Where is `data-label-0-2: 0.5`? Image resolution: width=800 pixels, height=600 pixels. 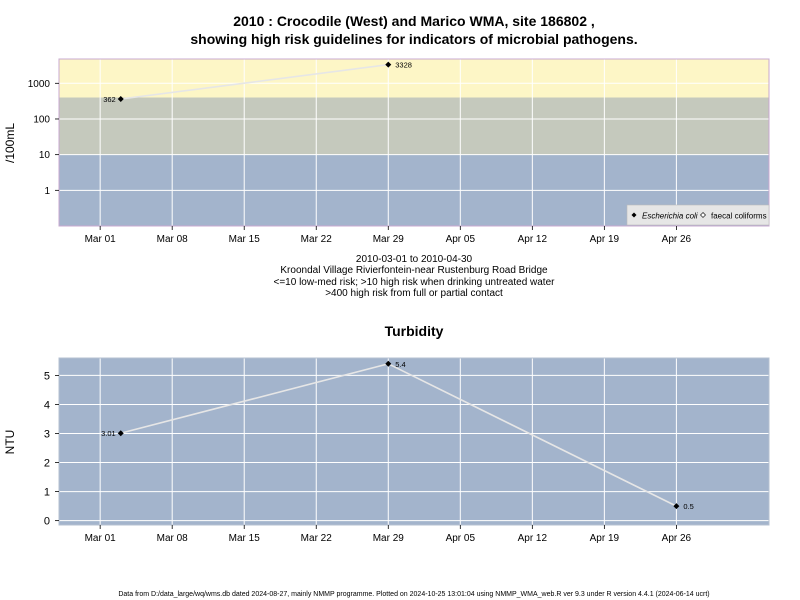
data-label-0-2: 0.5 is located at coordinates (688, 506).